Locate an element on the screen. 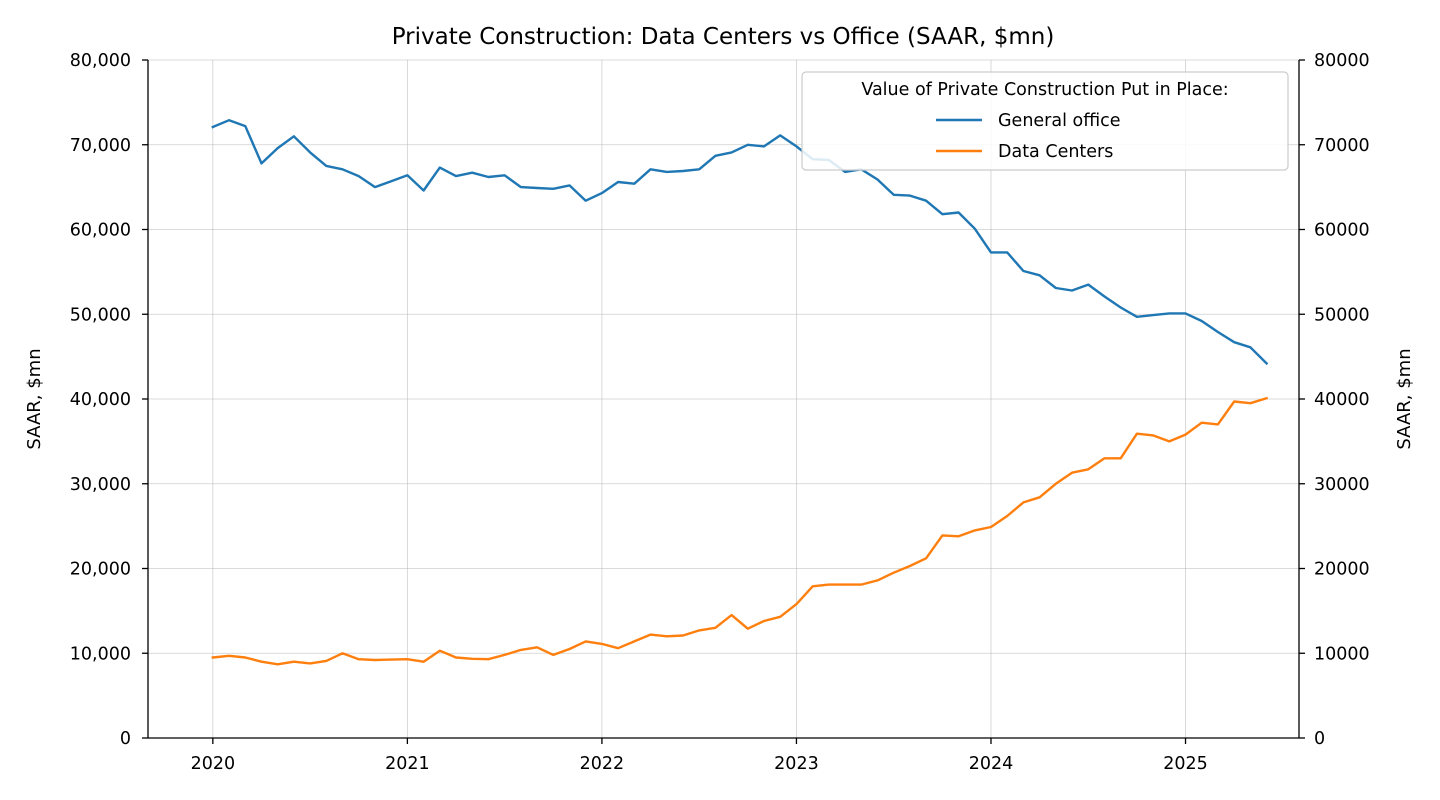  left-y-tick-label: 80,000 is located at coordinates (100, 61).